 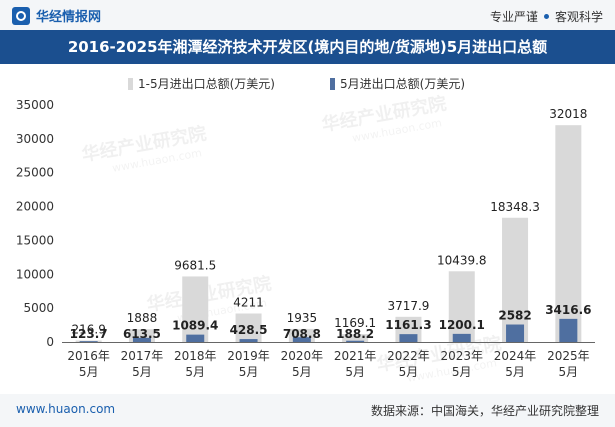 I want to click on data-label-series1: 216.9, so click(x=88, y=330).